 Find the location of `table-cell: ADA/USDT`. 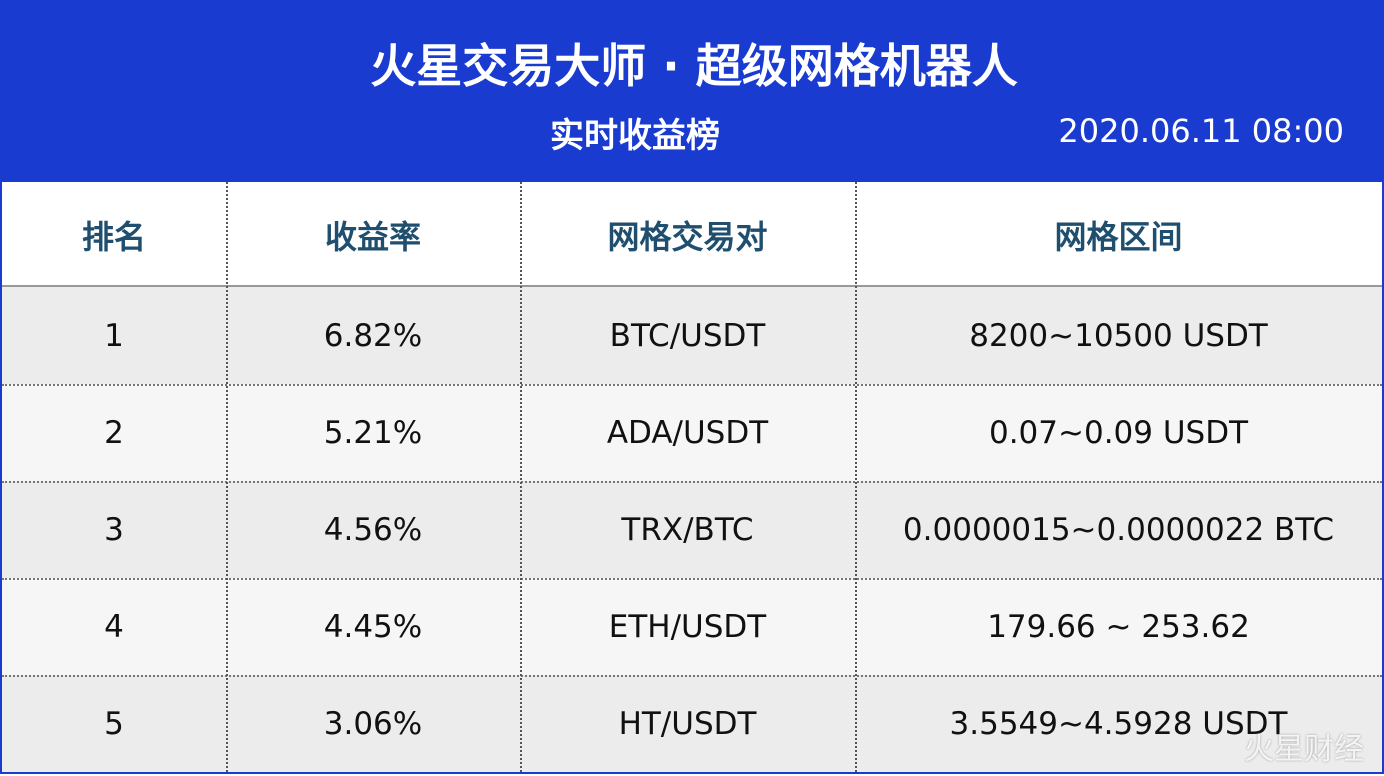

table-cell: ADA/USDT is located at coordinates (687, 432).